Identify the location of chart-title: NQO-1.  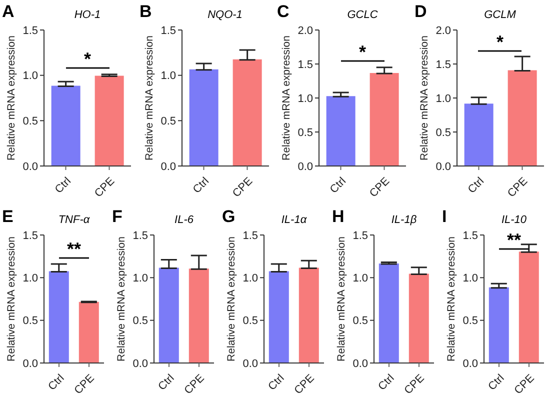
(225, 15).